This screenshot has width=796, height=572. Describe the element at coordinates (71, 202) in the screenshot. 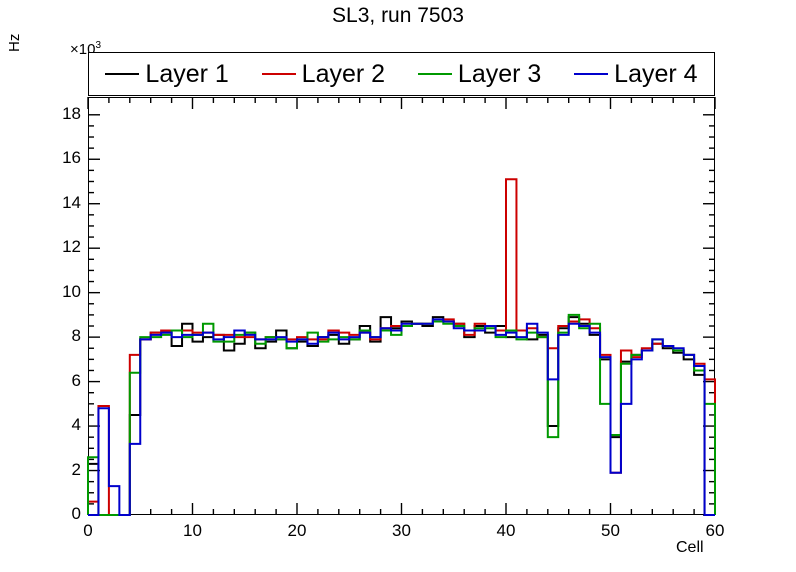

I see `y-tick-label: 14` at that location.